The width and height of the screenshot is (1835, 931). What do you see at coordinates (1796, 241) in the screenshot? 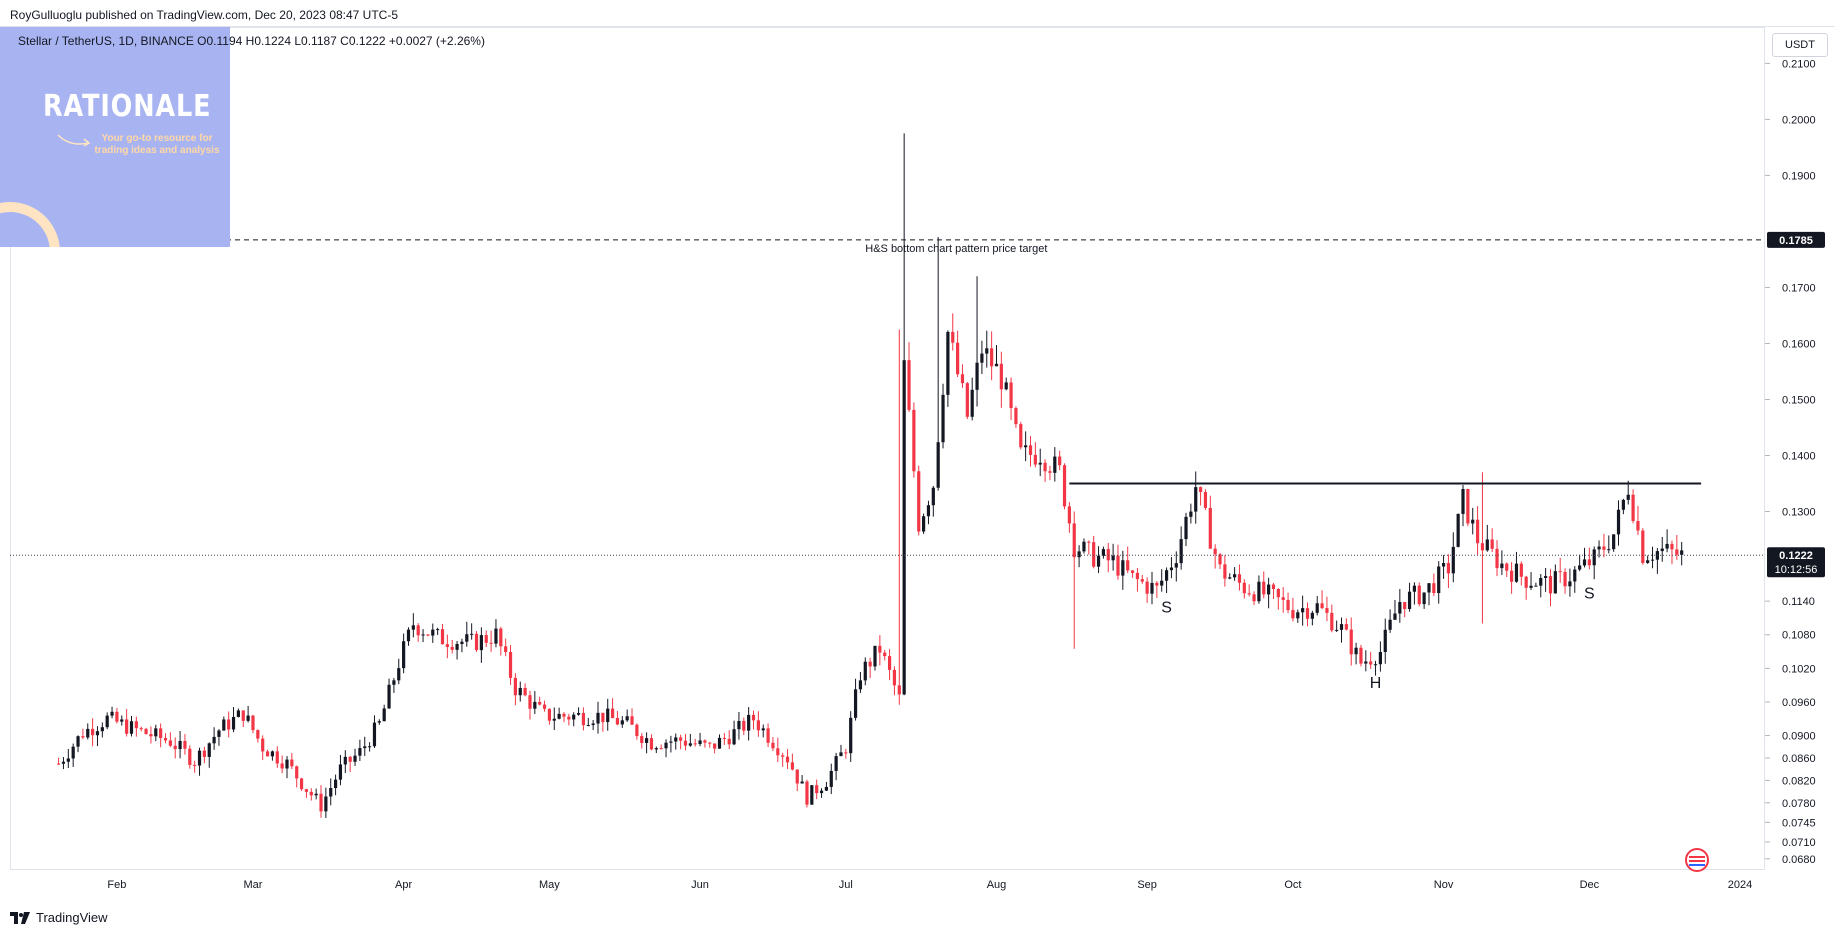
I see `price-label: 0.1785` at bounding box center [1796, 241].